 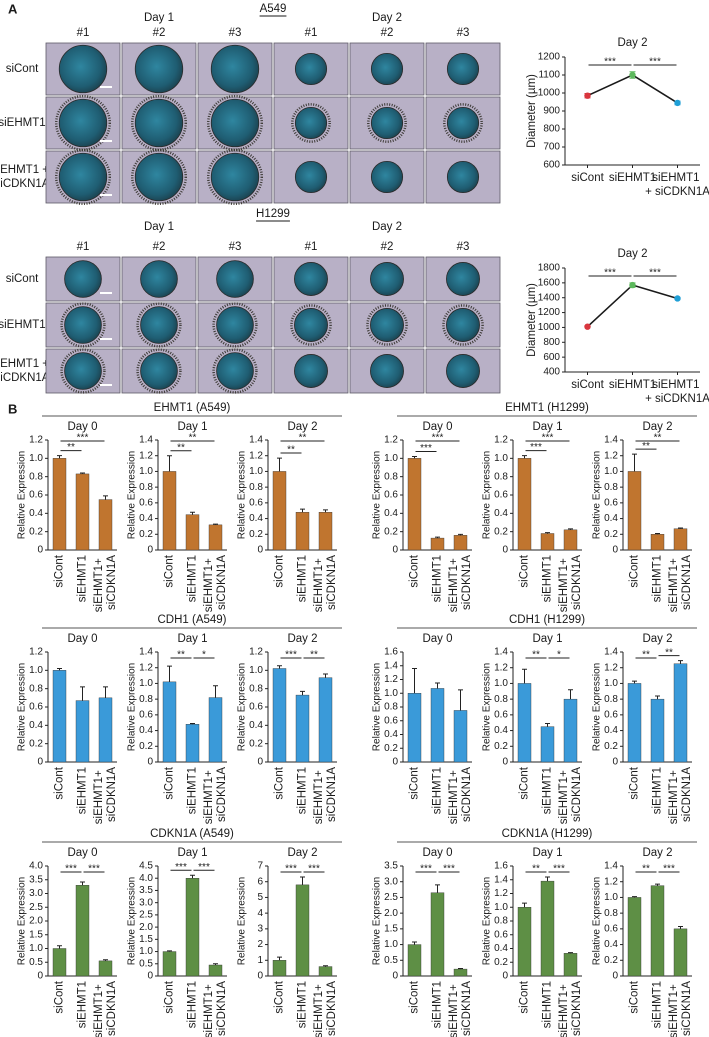 What do you see at coordinates (391, 897) in the screenshot?
I see `y-tick-label: 2.5` at bounding box center [391, 897].